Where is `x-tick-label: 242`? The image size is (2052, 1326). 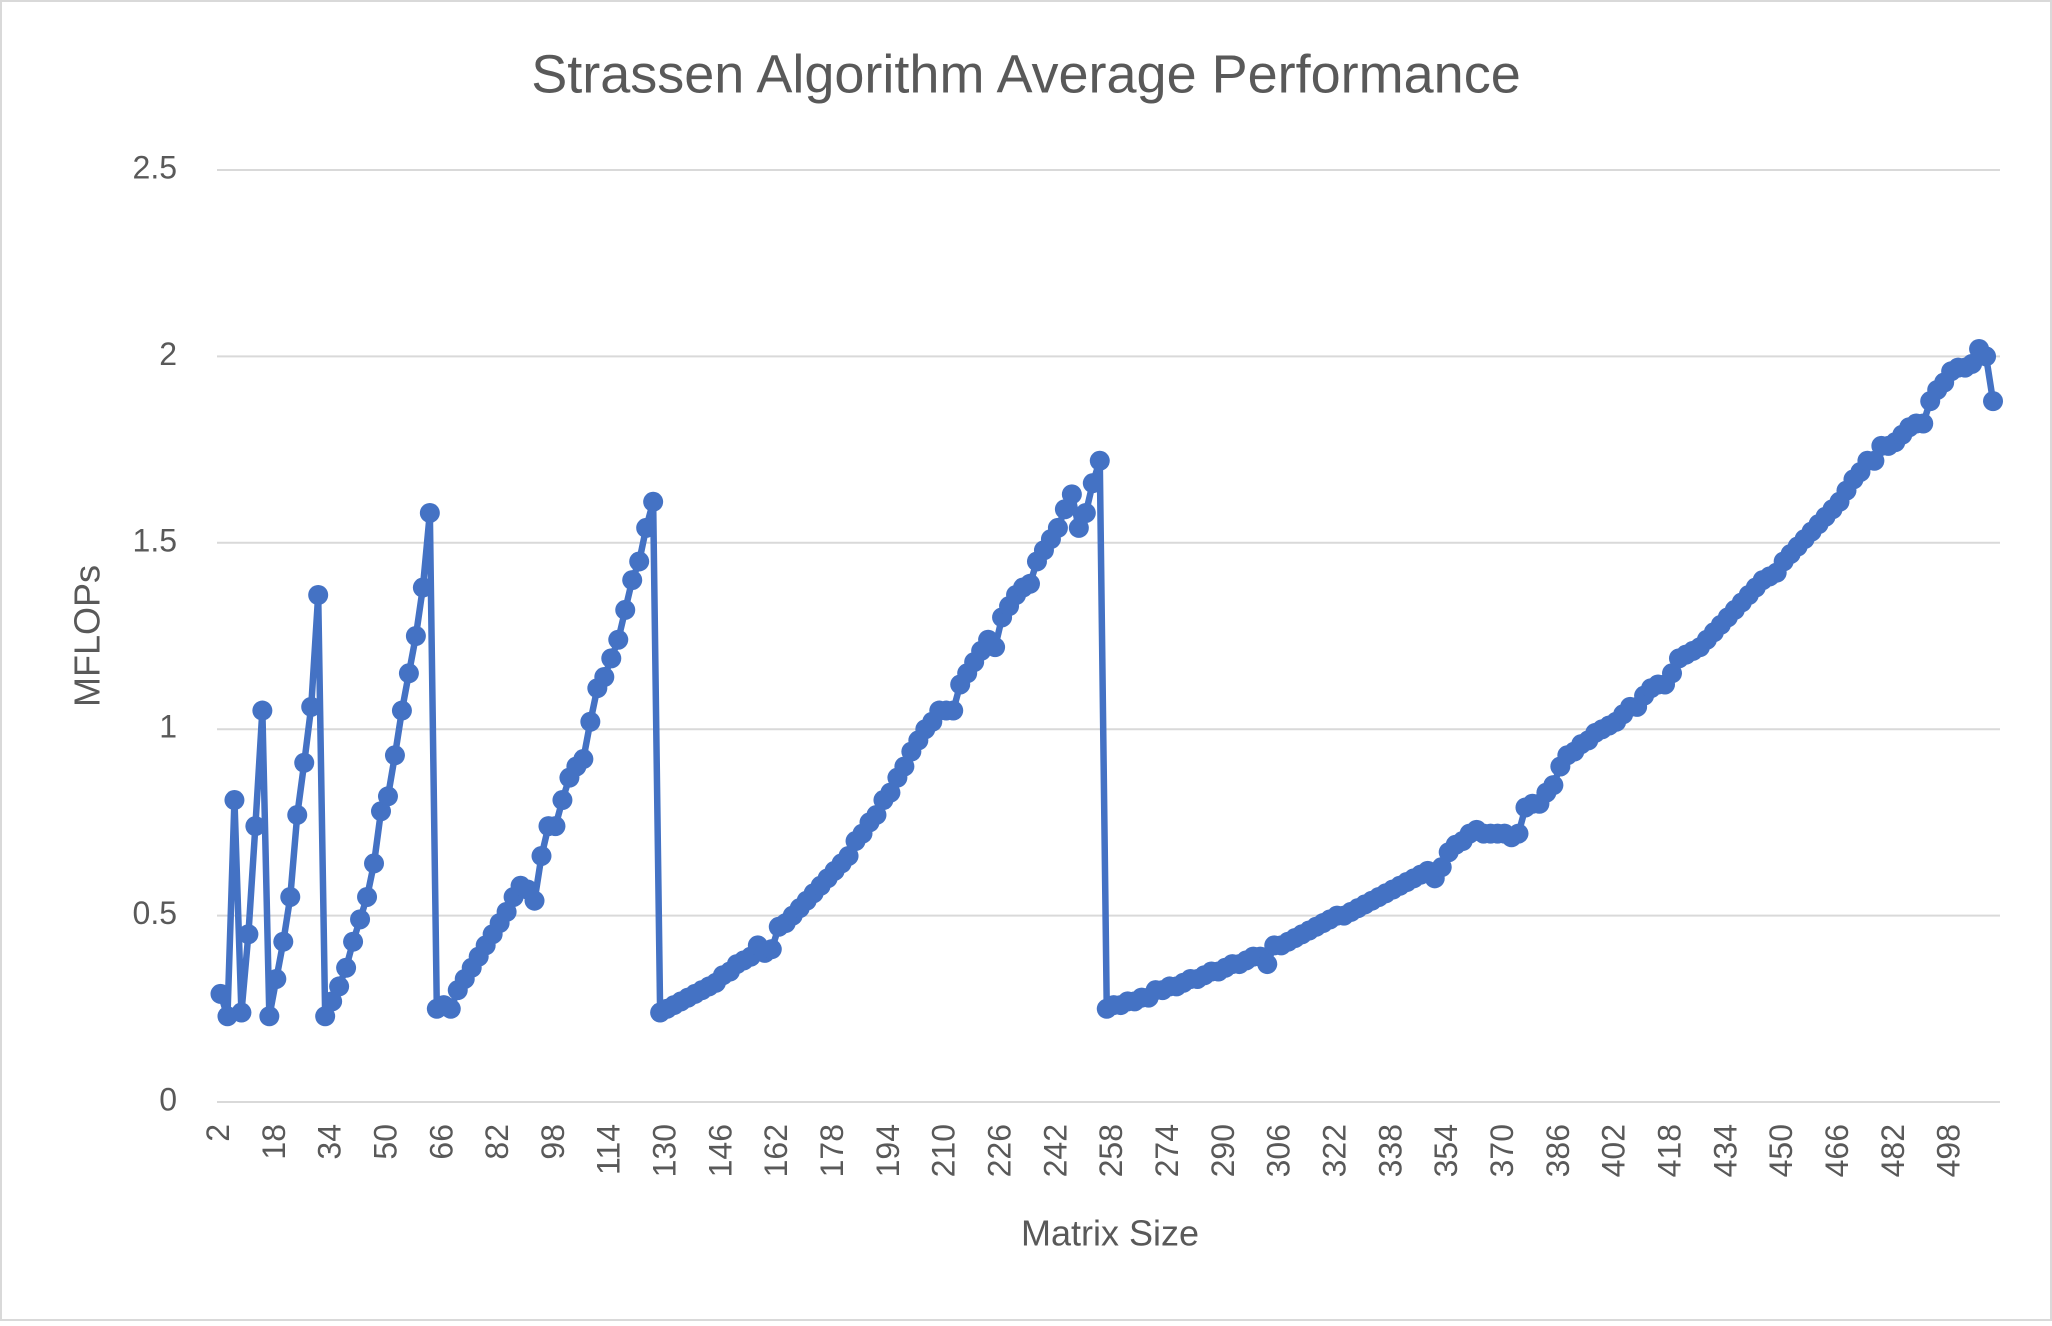 x-tick-label: 242 is located at coordinates (1055, 1150).